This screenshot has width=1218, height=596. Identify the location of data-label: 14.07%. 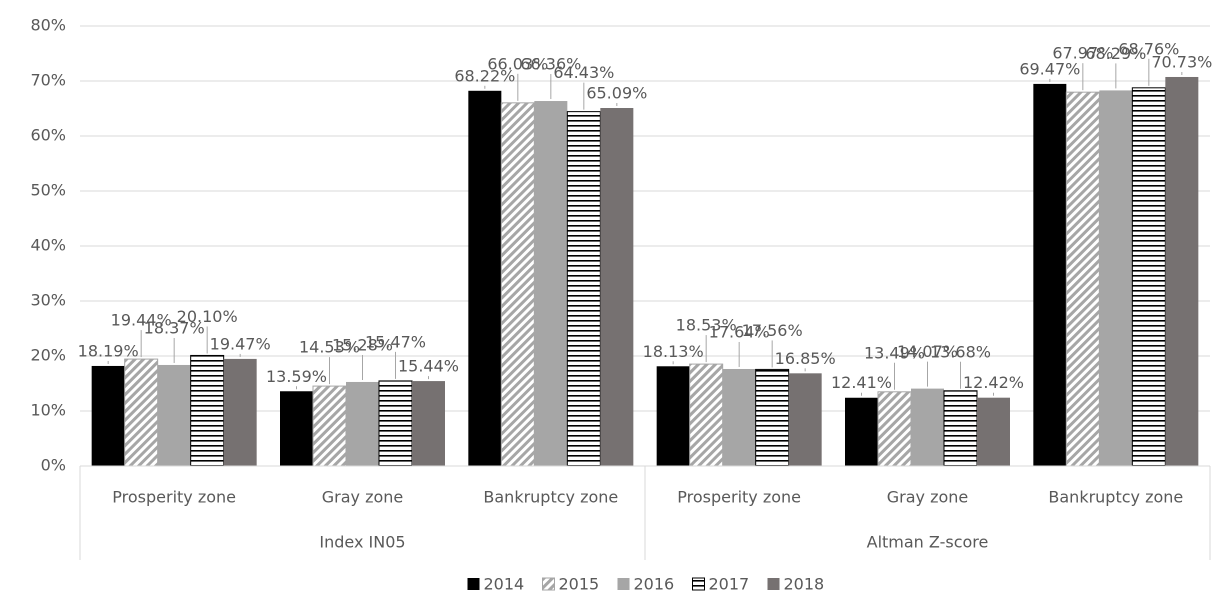
(927, 351).